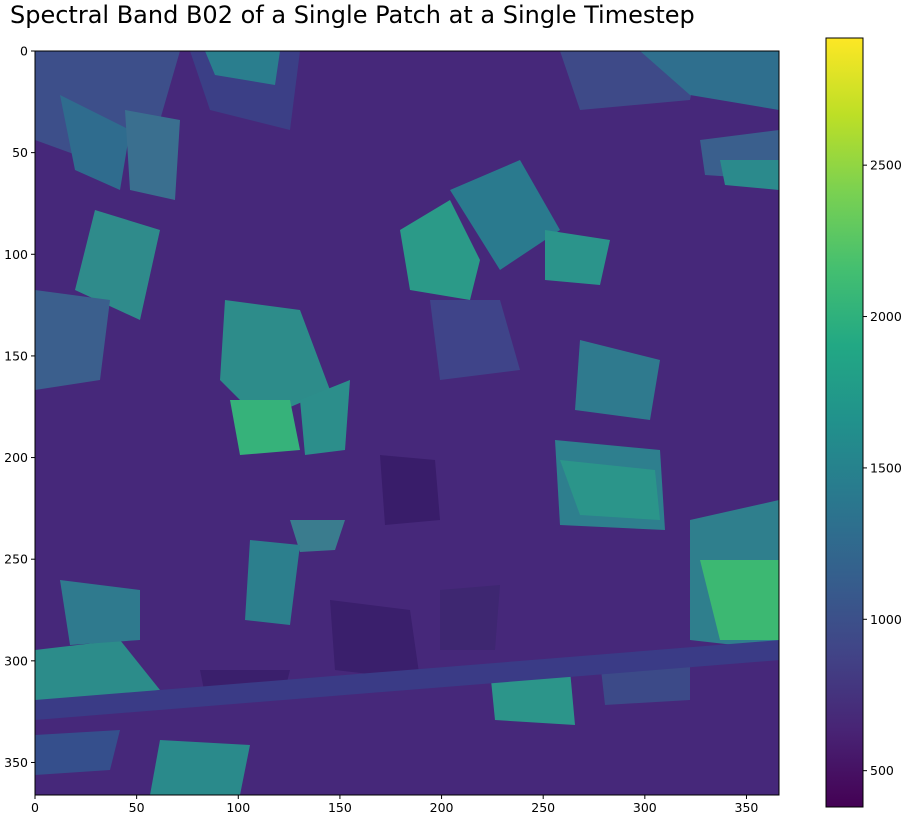 The width and height of the screenshot is (909, 820). I want to click on y-axis-ticks: 0 50 100 150 200 250 300 350, so click(19, 407).